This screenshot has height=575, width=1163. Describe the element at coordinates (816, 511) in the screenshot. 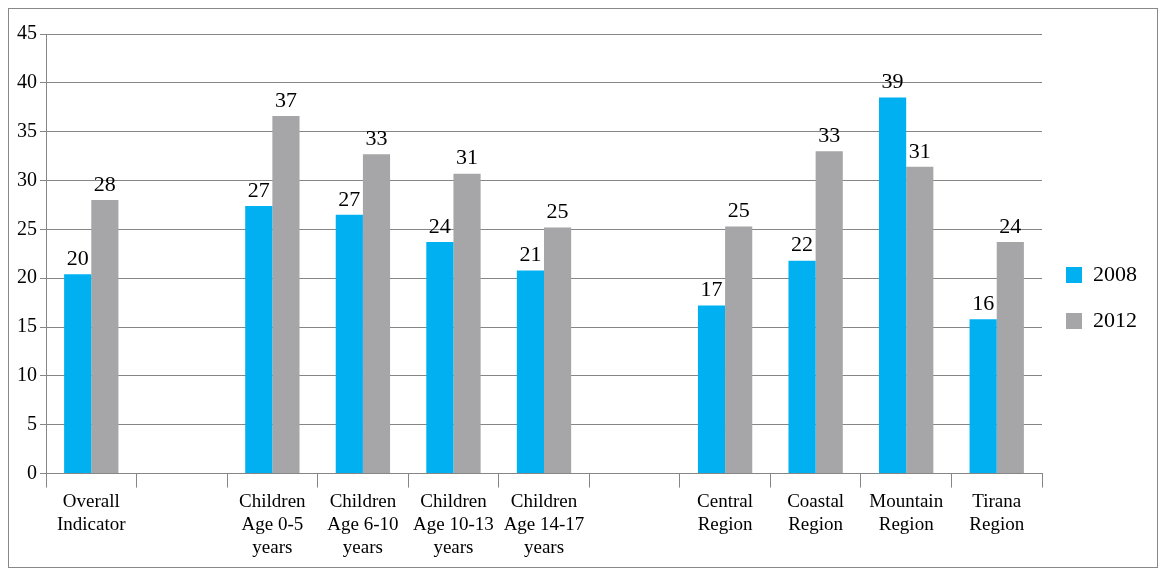

I see `x-tick-label: Coastal Region` at that location.